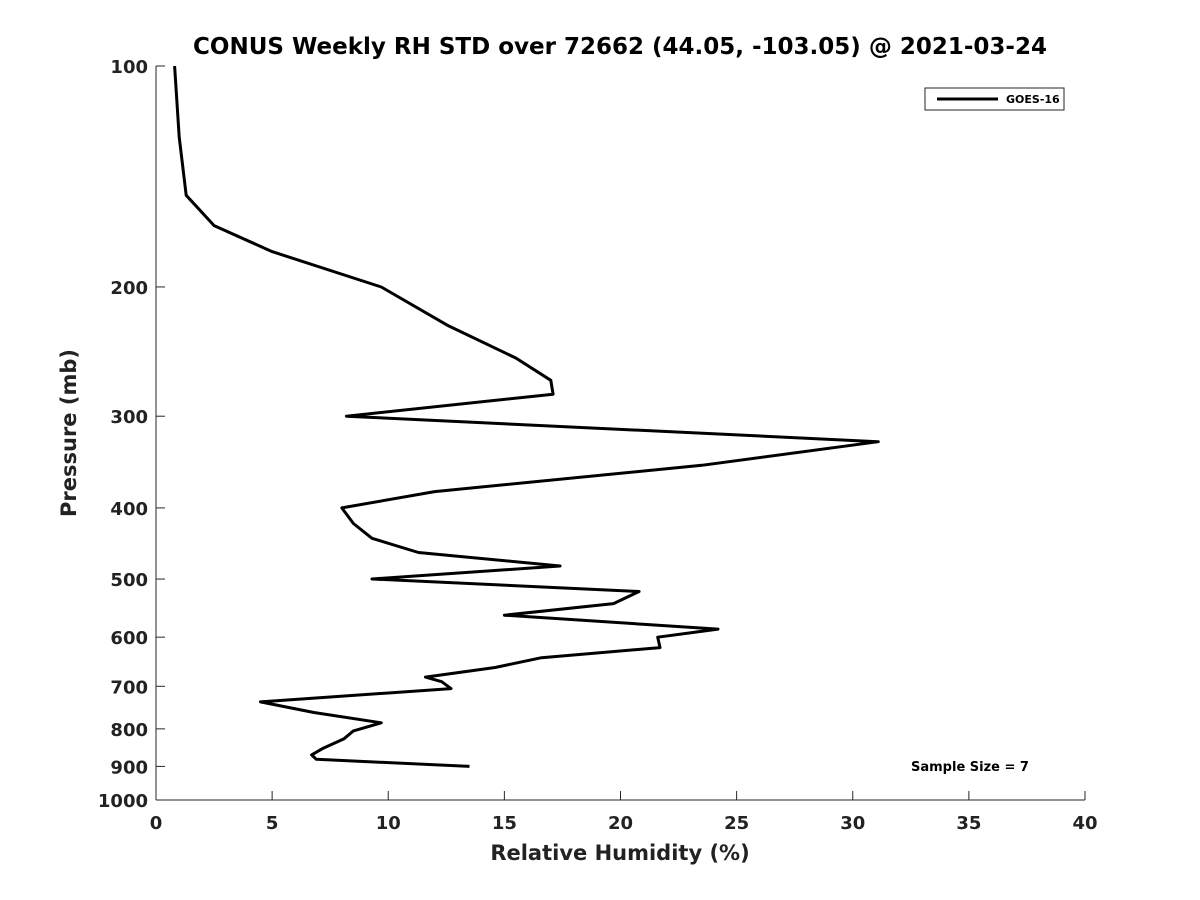 The width and height of the screenshot is (1200, 900). What do you see at coordinates (129, 580) in the screenshot?
I see `y-tick-label: 500` at bounding box center [129, 580].